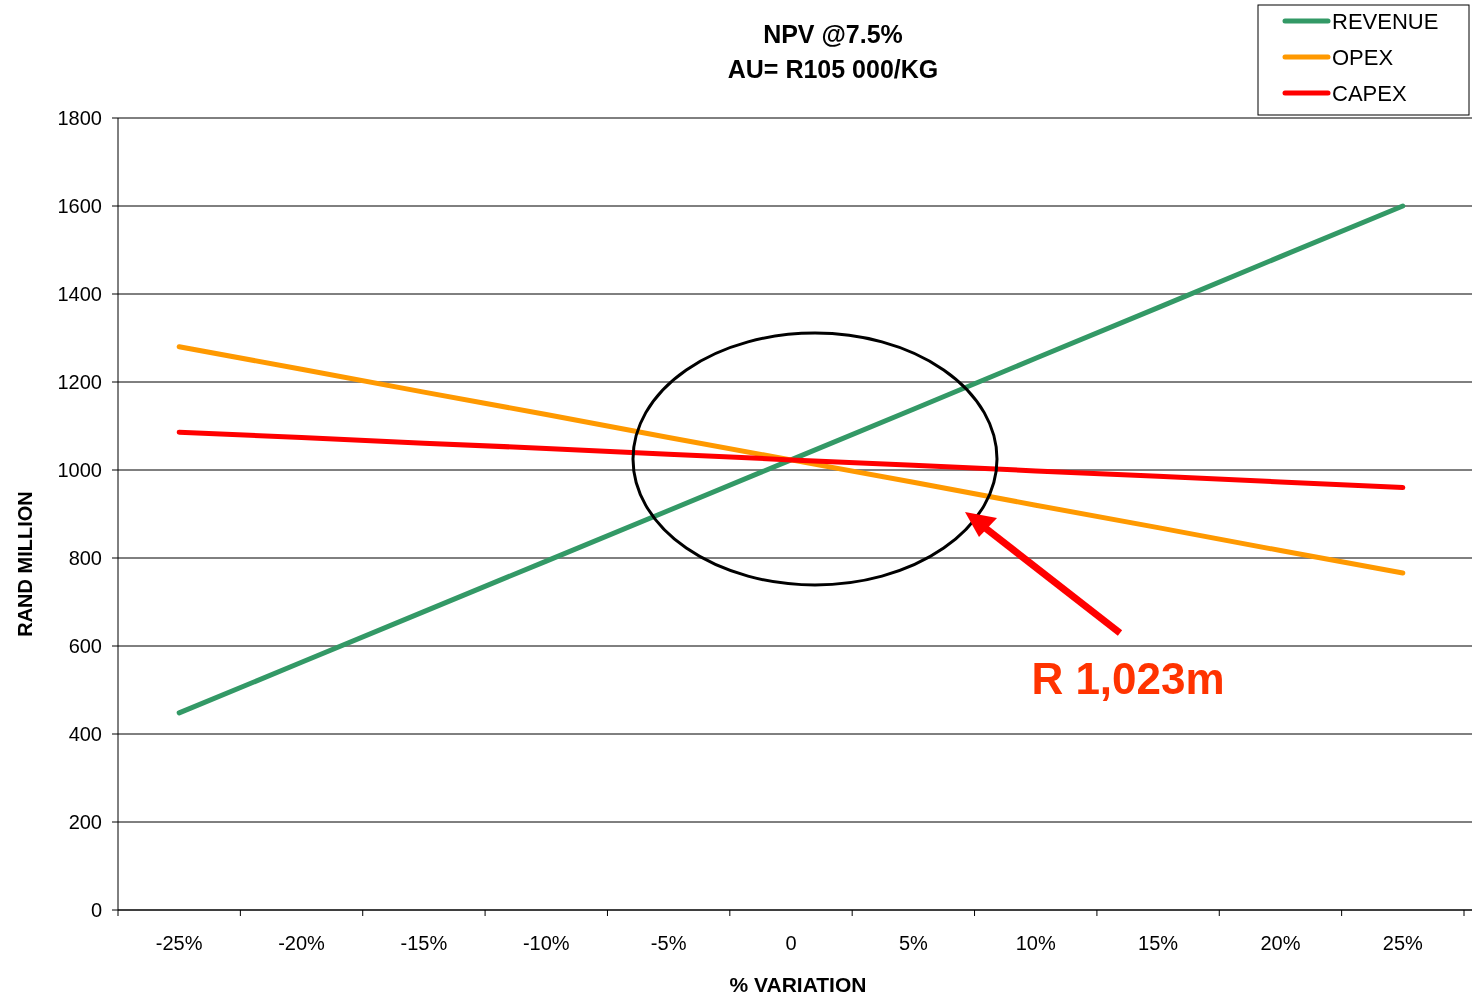 Image resolution: width=1472 pixels, height=997 pixels. I want to click on y-tick-label: 200, so click(85, 822).